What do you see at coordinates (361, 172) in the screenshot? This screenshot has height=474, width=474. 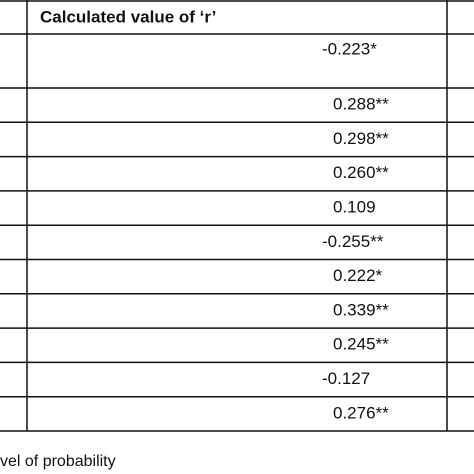 I see `cell-value: 0.260**` at bounding box center [361, 172].